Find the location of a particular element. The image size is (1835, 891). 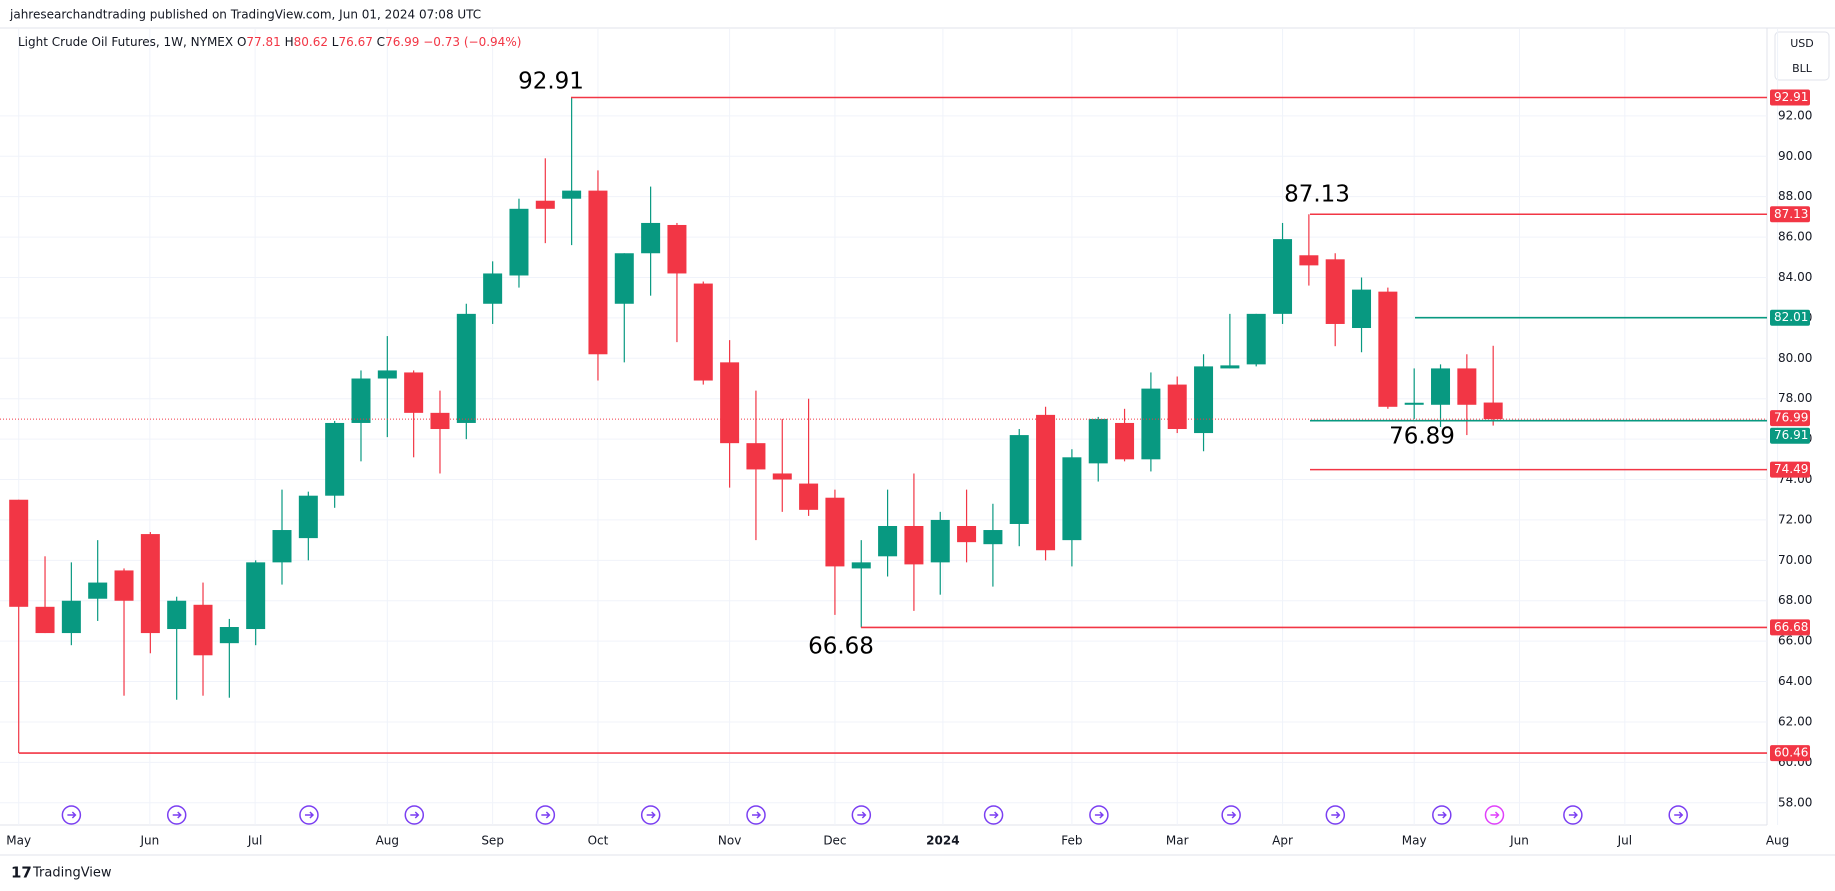

x-tick-label: Jul is located at coordinates (1624, 841).